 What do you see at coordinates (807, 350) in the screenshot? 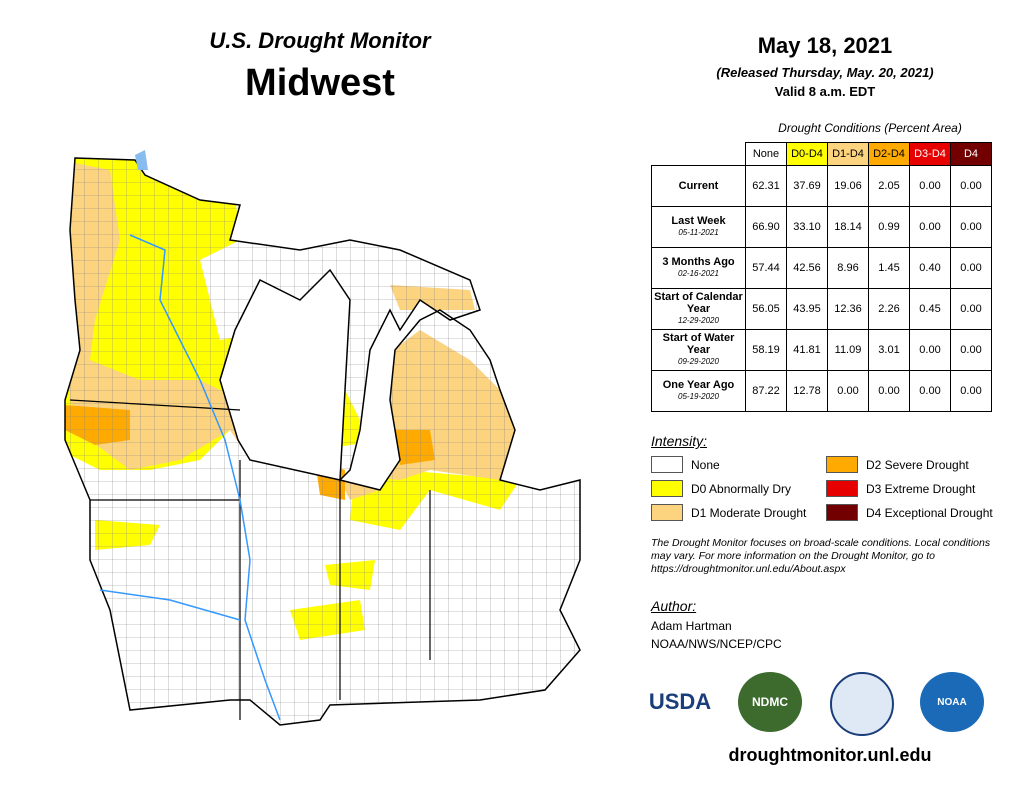
I see `cell: 41.81` at bounding box center [807, 350].